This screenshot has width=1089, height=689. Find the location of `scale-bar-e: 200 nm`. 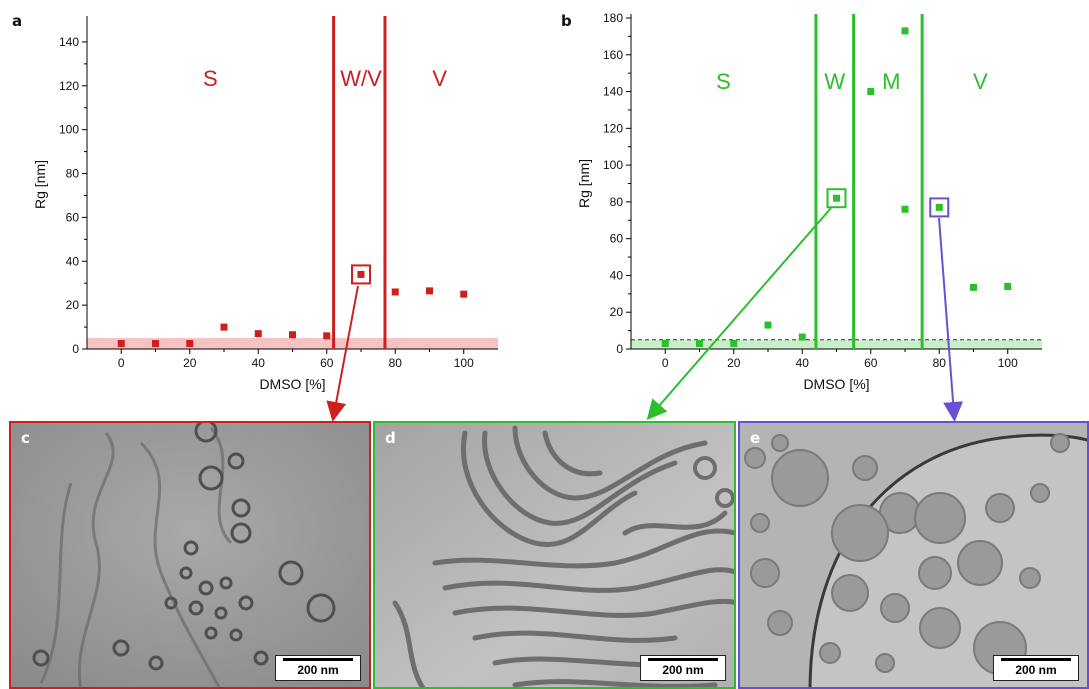

scale-bar-e: 200 nm is located at coordinates (1036, 668).